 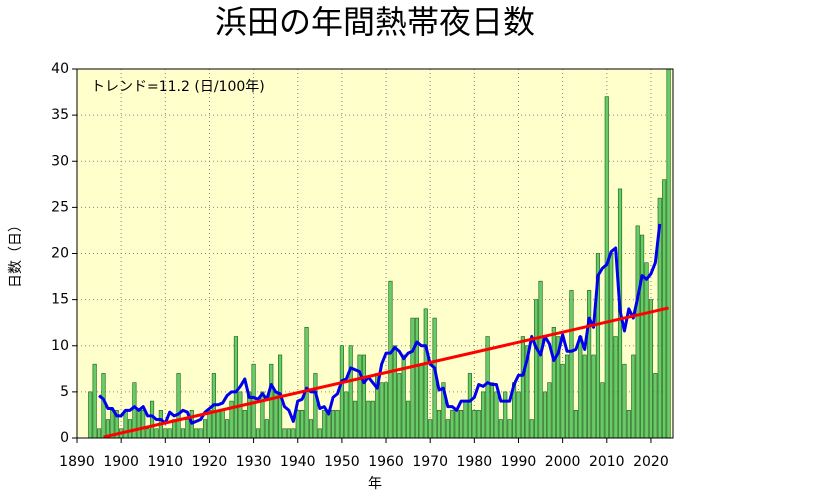 What do you see at coordinates (298, 462) in the screenshot?
I see `x-tick-label: 1940` at bounding box center [298, 462].